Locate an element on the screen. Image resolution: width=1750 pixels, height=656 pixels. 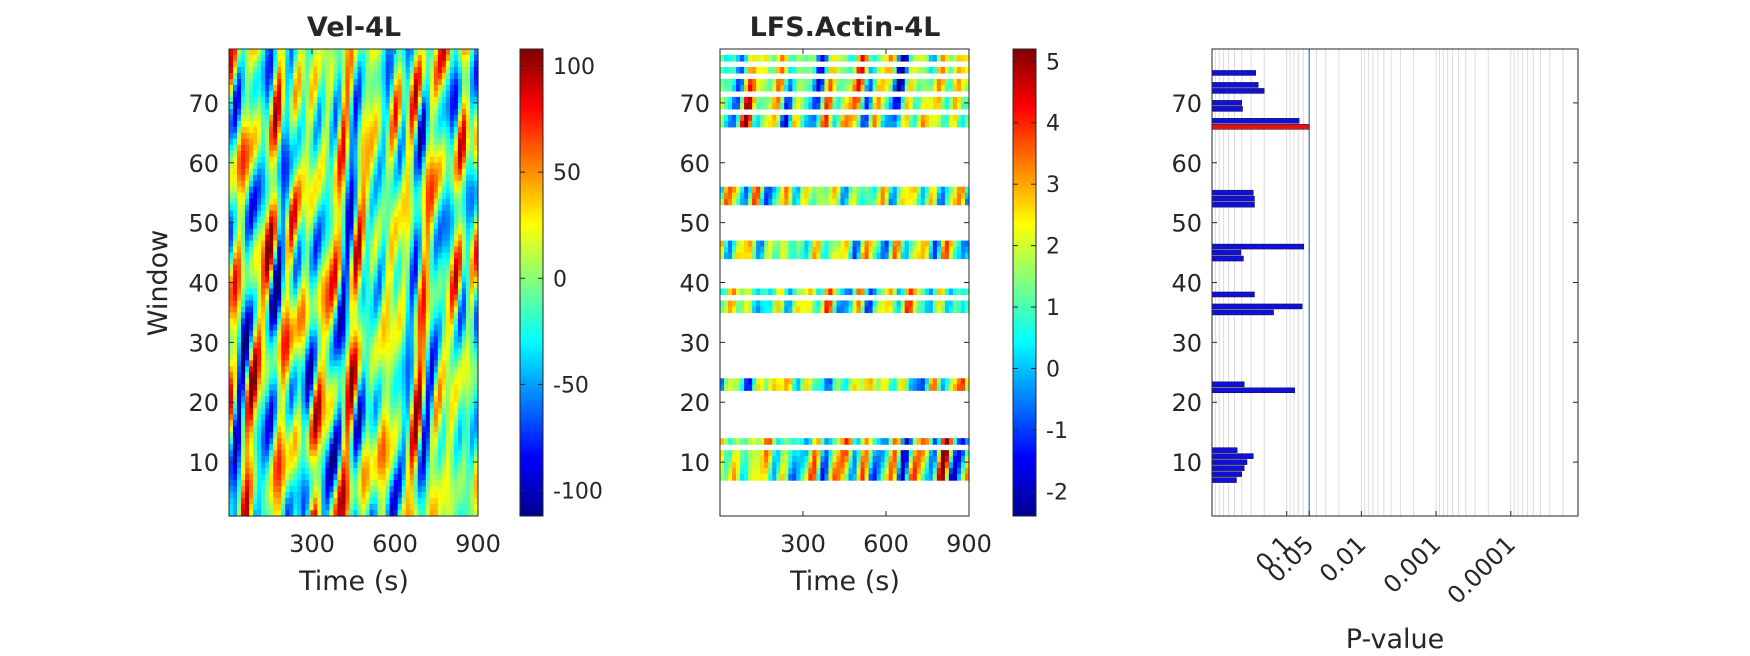
y-tick-label: 60 is located at coordinates (203, 164).